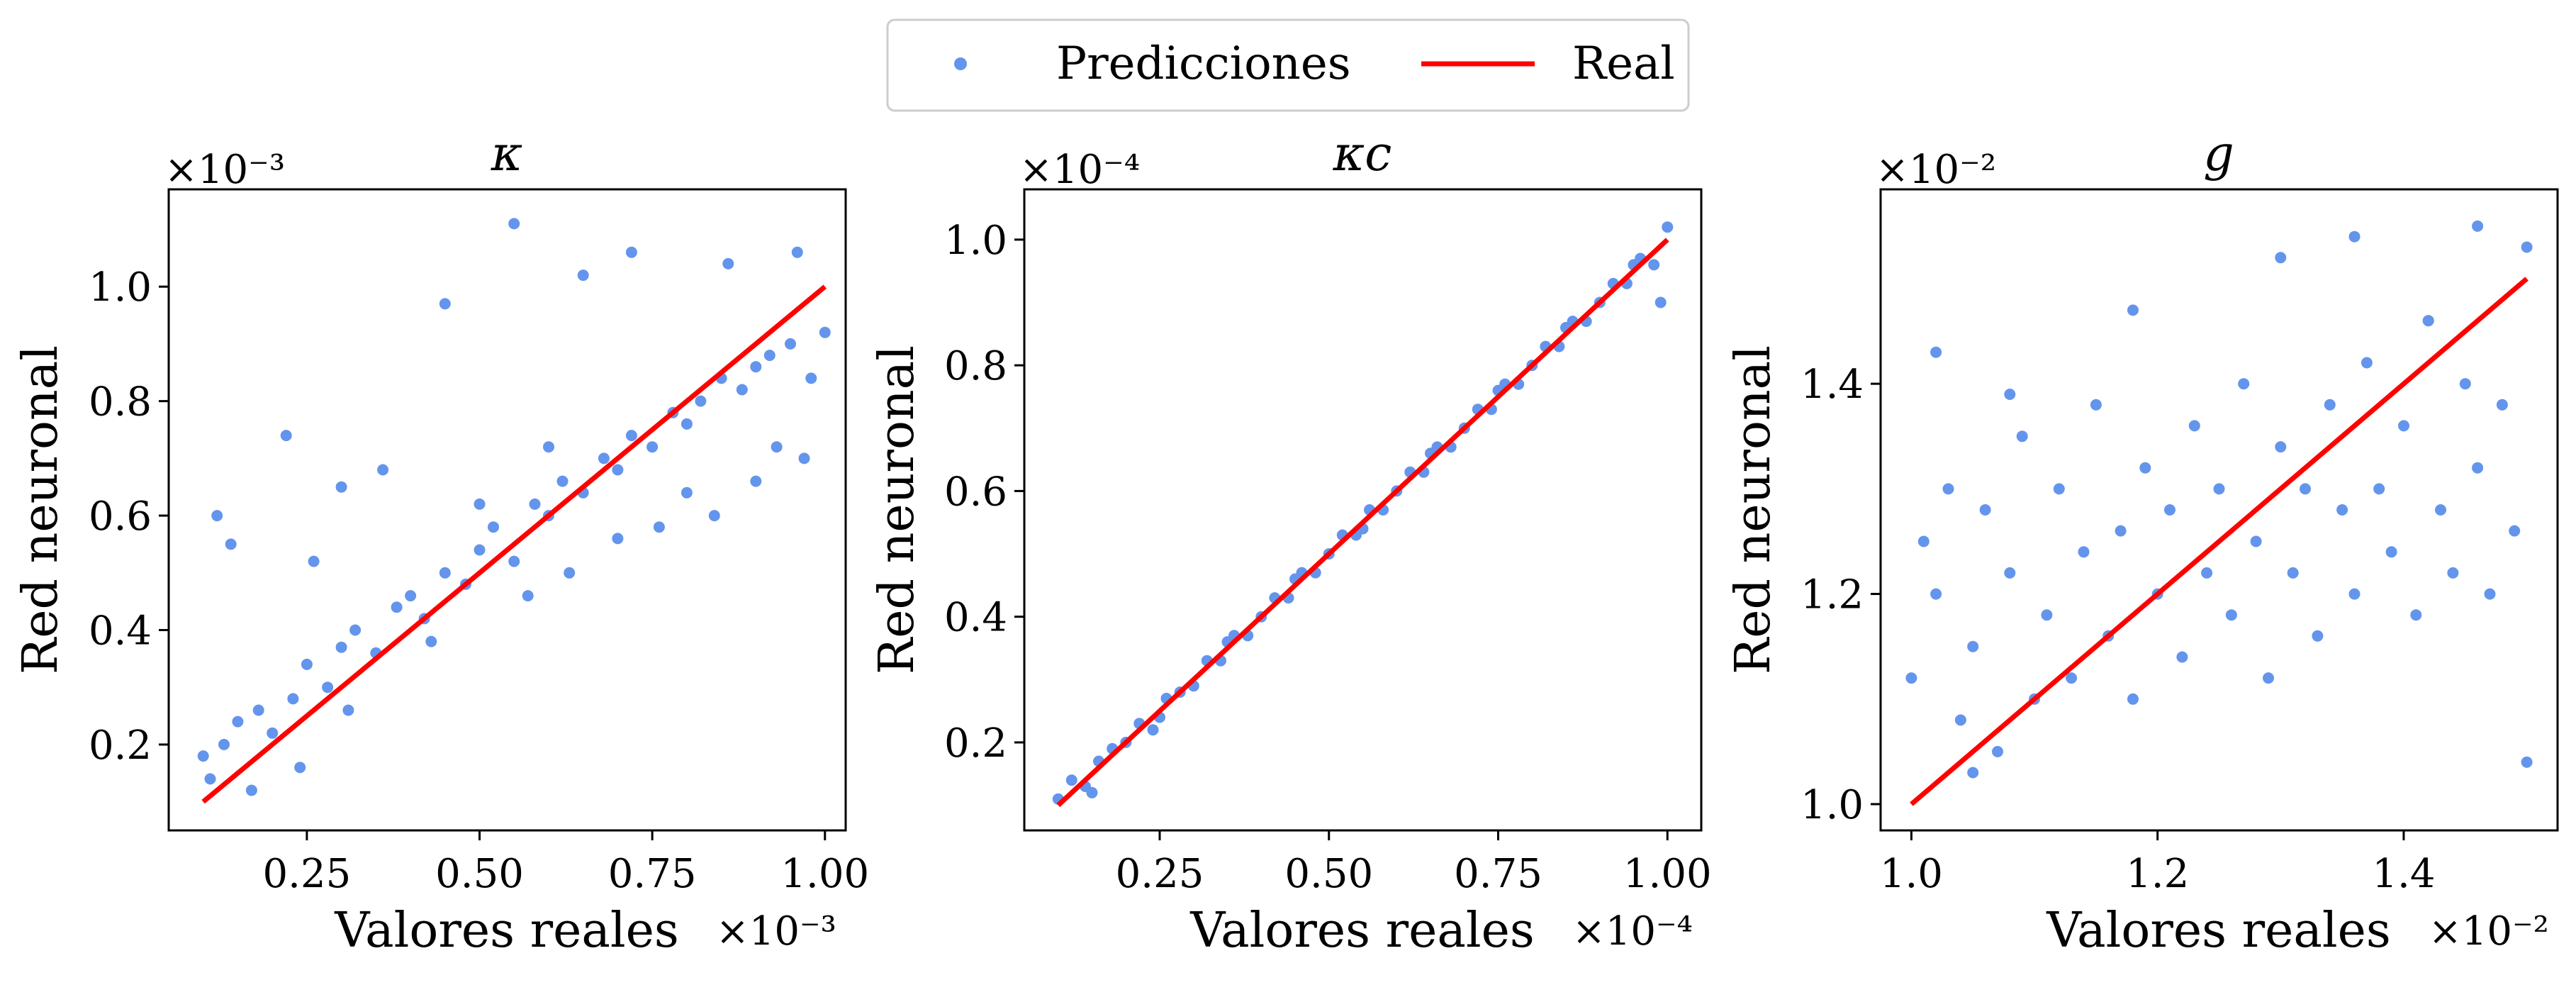 The width and height of the screenshot is (2576, 985). I want to click on x-tick-label: 0.25, so click(307, 874).